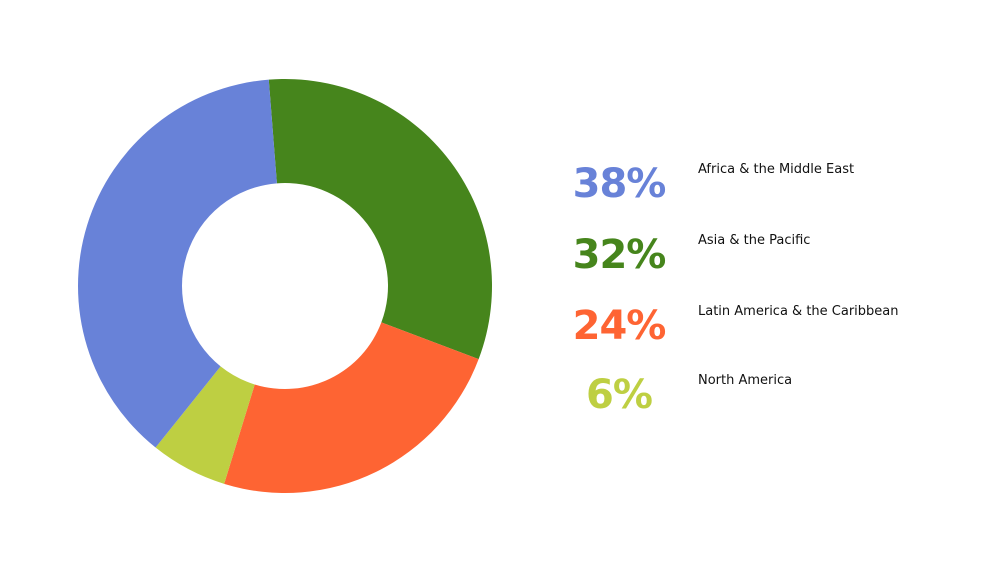 Image resolution: width=1000 pixels, height=570 pixels. Describe the element at coordinates (619, 184) in the screenshot. I see `legend-percentage: 38%` at that location.